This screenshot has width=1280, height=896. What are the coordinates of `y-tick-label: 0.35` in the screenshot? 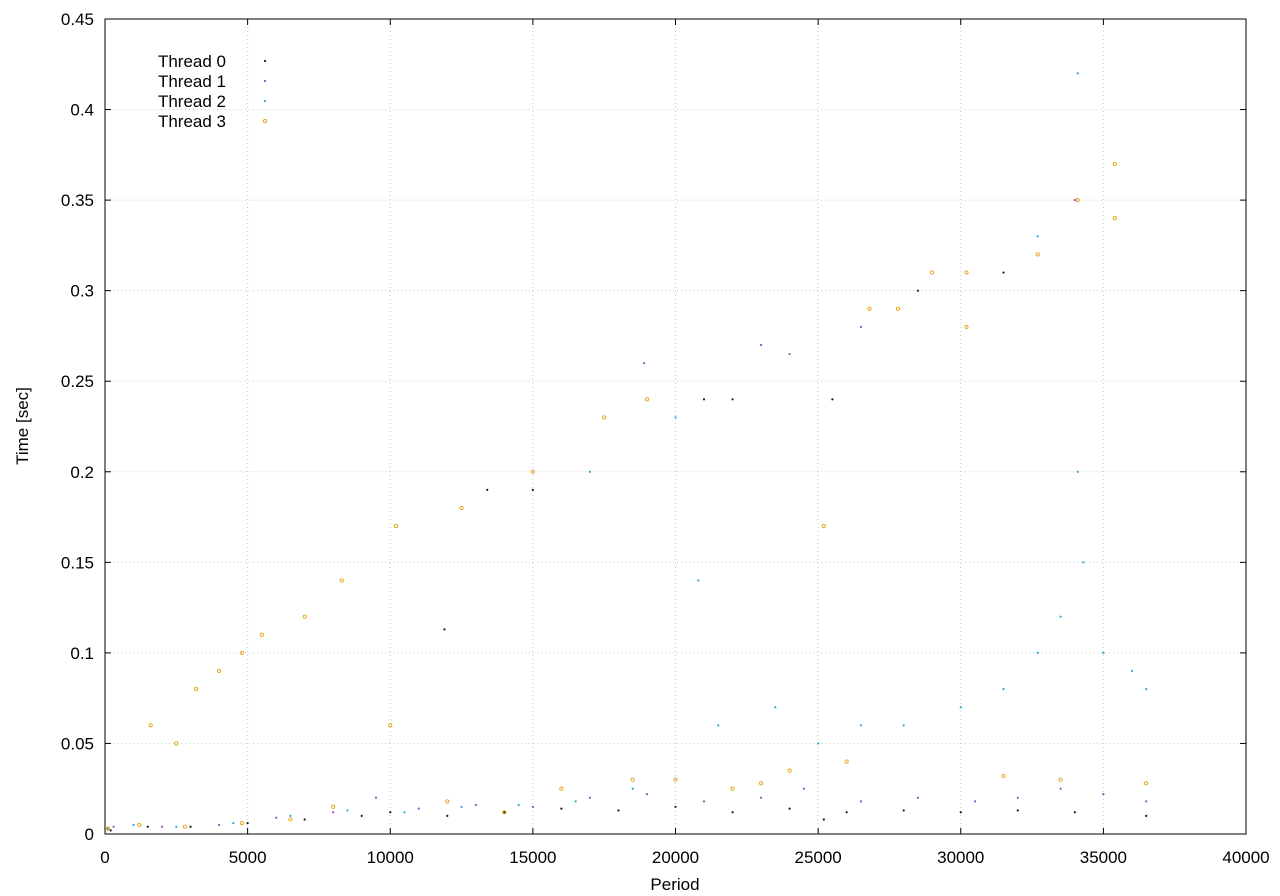 It's located at (77, 200).